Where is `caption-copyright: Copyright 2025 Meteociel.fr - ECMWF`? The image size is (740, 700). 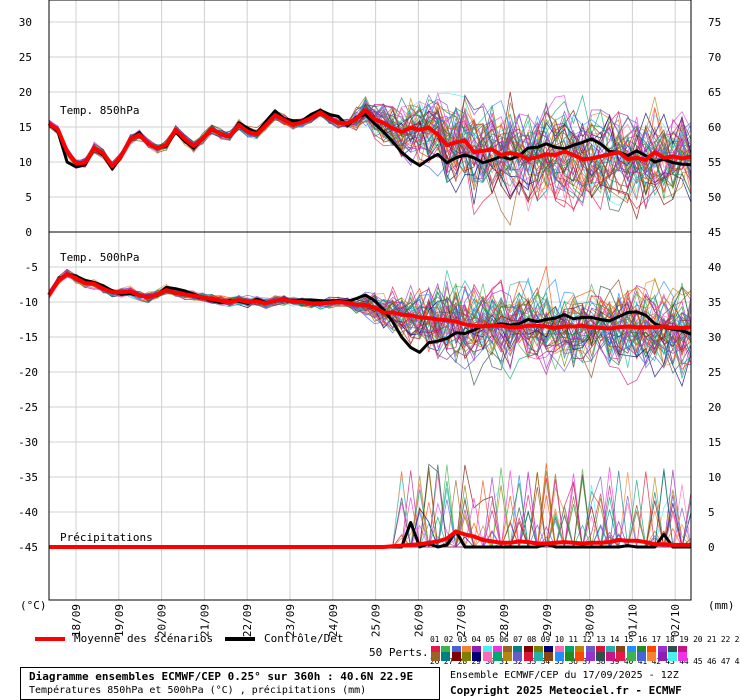
caption-copyright: Copyright 2025 Meteociel.fr - ECMWF is located at coordinates (566, 690).